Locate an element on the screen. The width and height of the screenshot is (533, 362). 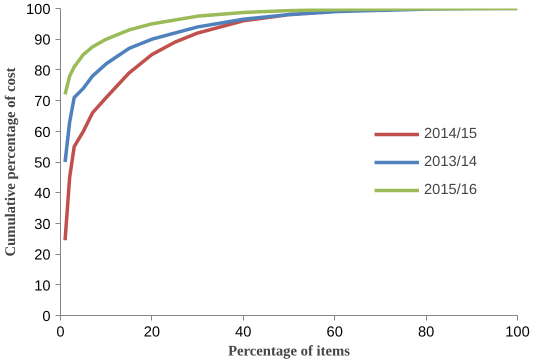
y-tick-label: 20 is located at coordinates (42, 256).